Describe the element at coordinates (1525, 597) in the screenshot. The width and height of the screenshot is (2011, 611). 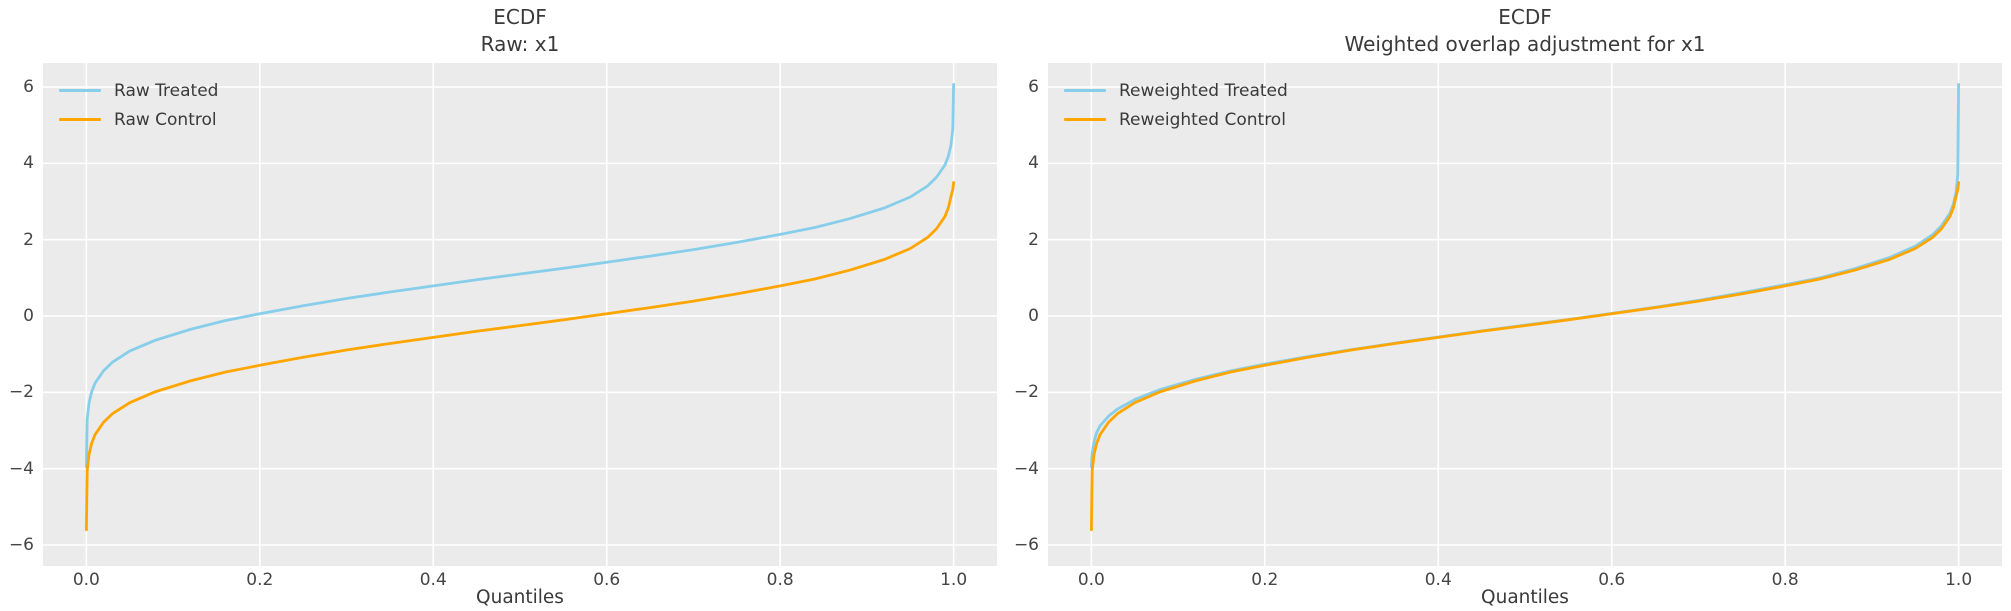
I see `right-xaxis-label: Quantiles` at that location.